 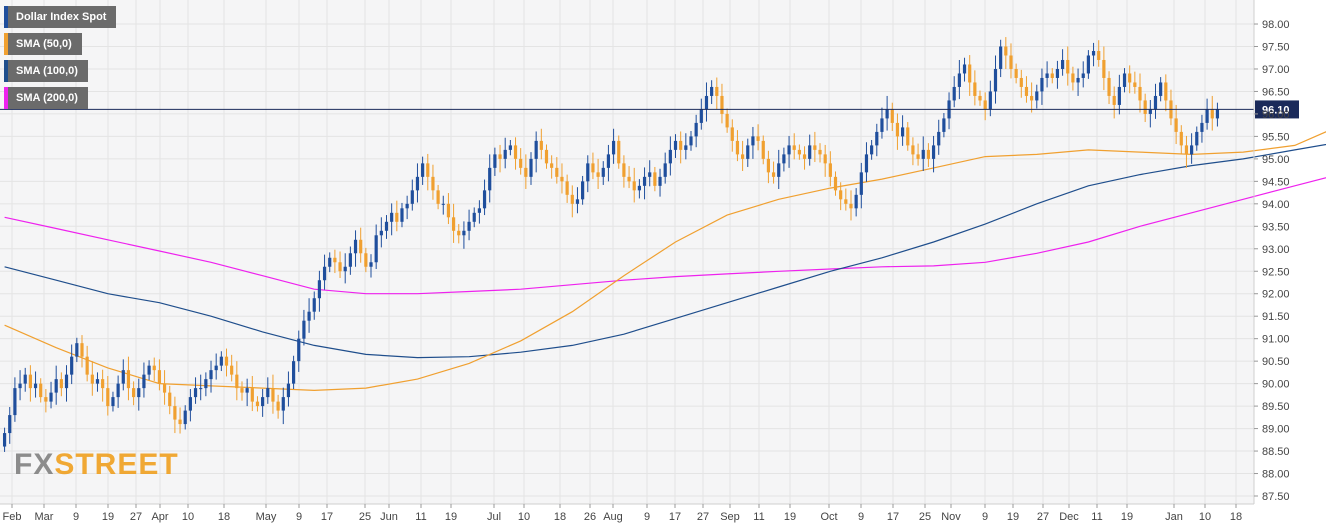 What do you see at coordinates (46, 98) in the screenshot?
I see `legend-item-sma200: SMA (200,0)` at bounding box center [46, 98].